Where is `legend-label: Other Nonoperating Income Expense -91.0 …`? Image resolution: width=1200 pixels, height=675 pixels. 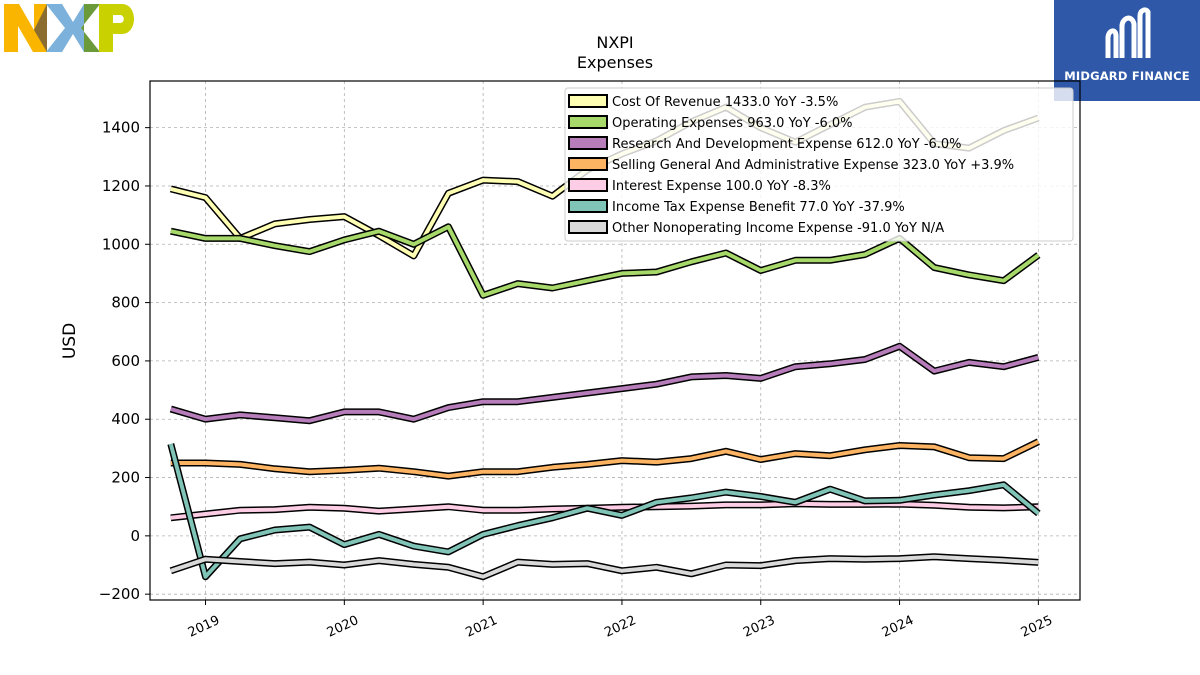 legend-label: Other Nonoperating Income Expense -91.0 … is located at coordinates (778, 228).